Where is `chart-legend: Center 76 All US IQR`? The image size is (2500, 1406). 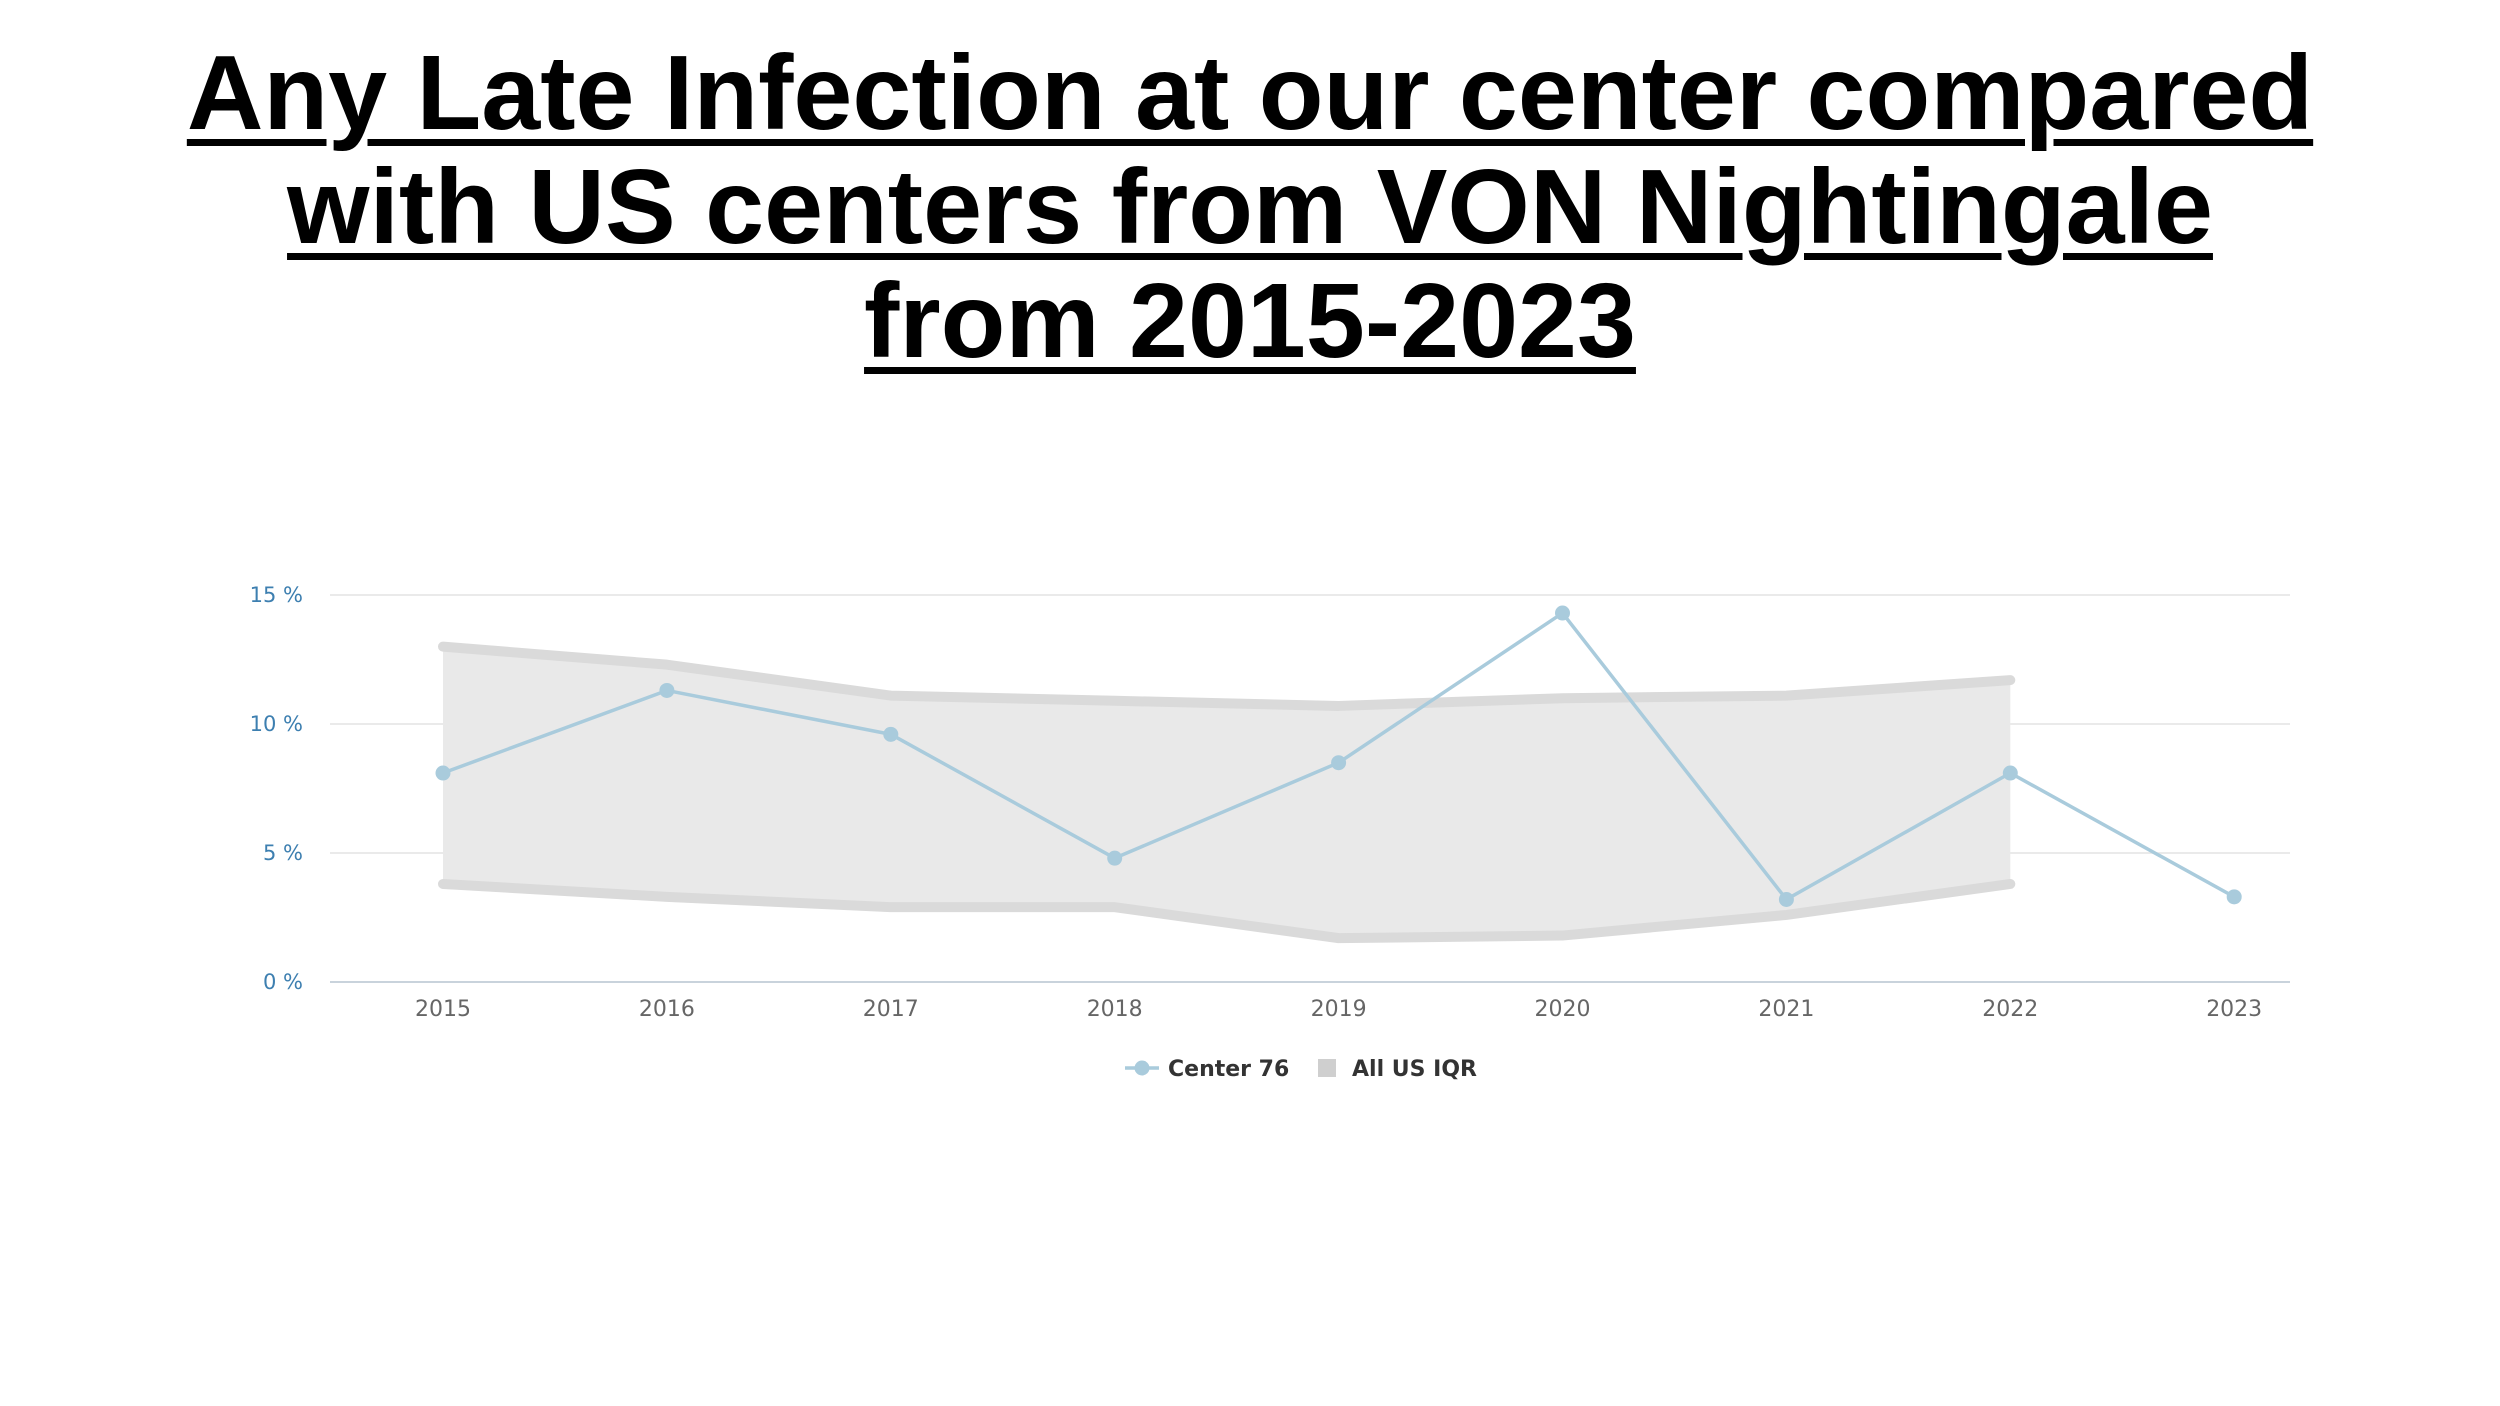
chart-legend: Center 76 All US IQR is located at coordinates (1301, 1069).